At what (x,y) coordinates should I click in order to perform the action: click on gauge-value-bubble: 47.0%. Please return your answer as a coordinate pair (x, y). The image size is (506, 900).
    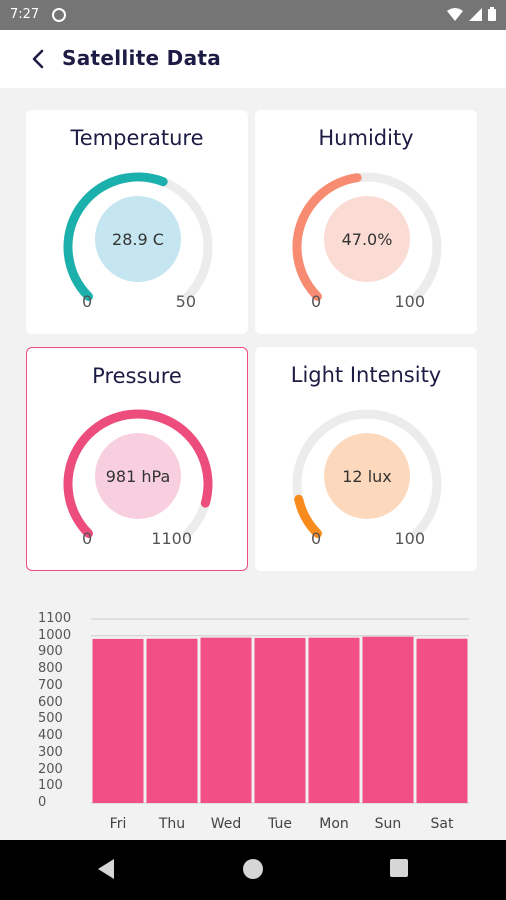
    Looking at the image, I should click on (367, 239).